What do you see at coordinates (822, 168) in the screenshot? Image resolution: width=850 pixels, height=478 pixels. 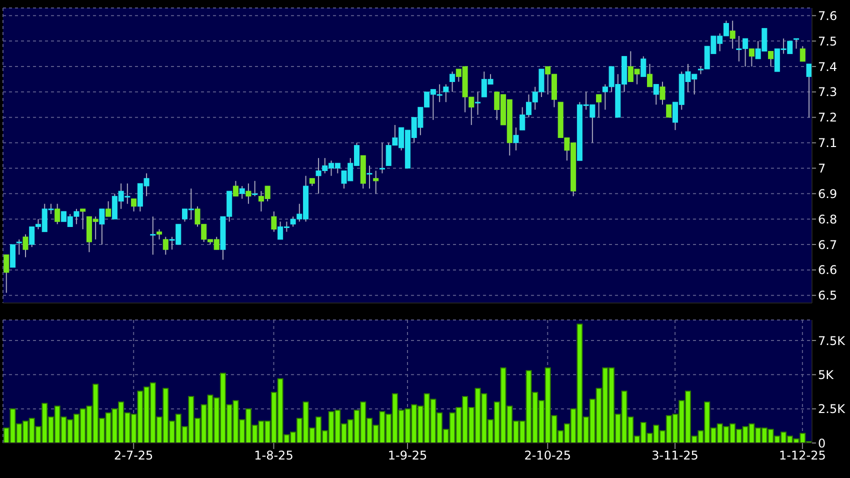 I see `y-tick-label: 7` at bounding box center [822, 168].